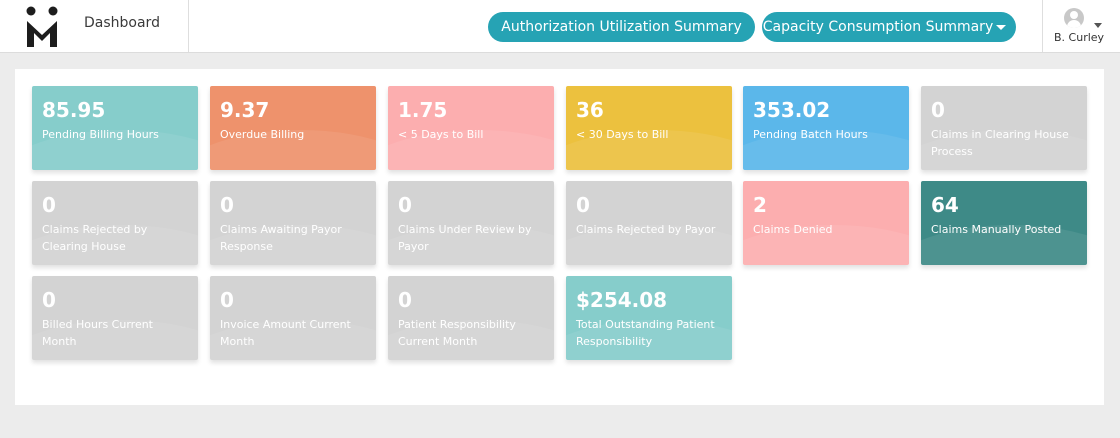 The height and width of the screenshot is (438, 1120). What do you see at coordinates (465, 238) in the screenshot?
I see `card-label: Claims Under Review by Payor` at bounding box center [465, 238].